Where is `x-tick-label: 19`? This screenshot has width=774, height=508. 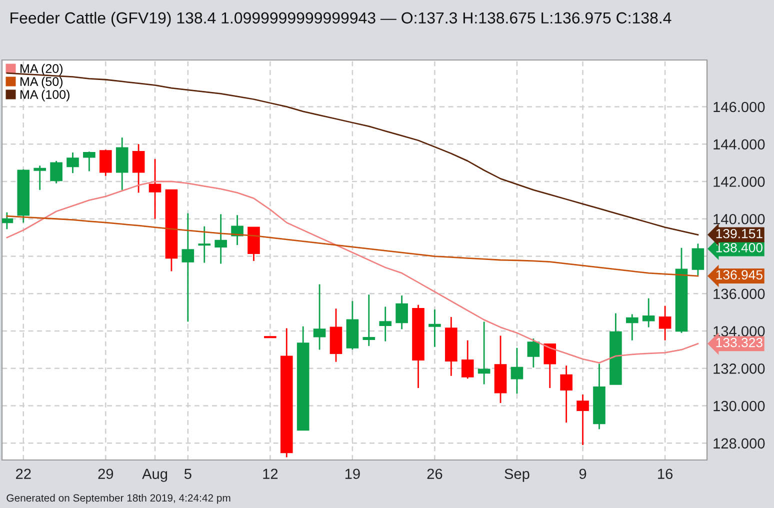
x-tick-label: 19 is located at coordinates (352, 474).